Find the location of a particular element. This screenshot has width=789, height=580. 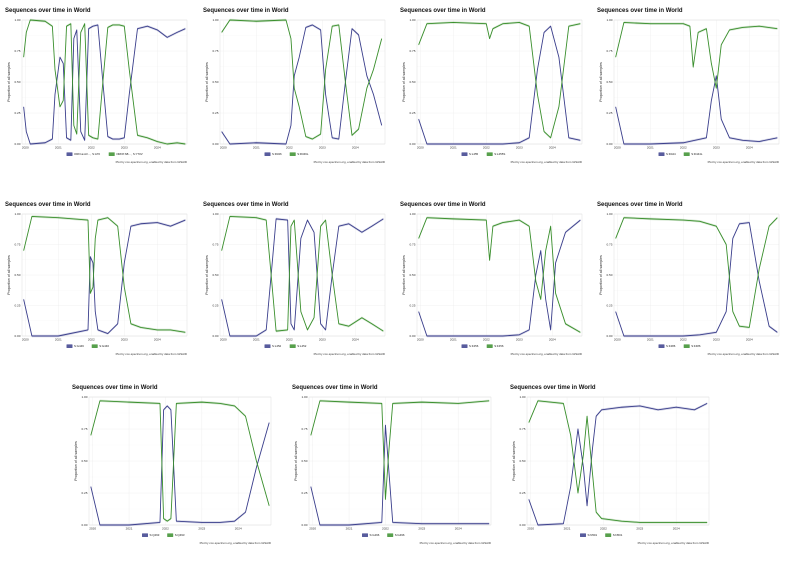

legend-label: S:R346L is located at coordinates (303, 154).